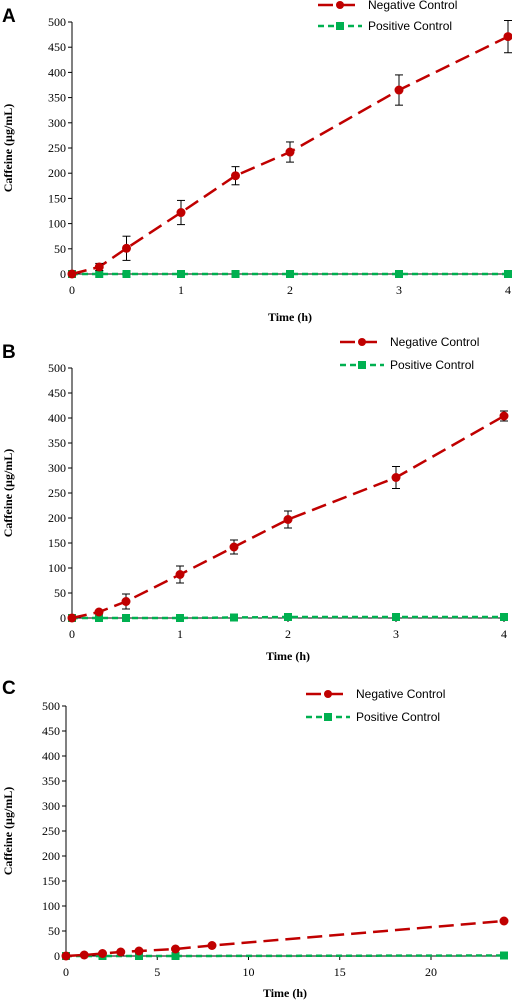 The width and height of the screenshot is (512, 1000). I want to click on series-line-negative-control, so click(285, 938).